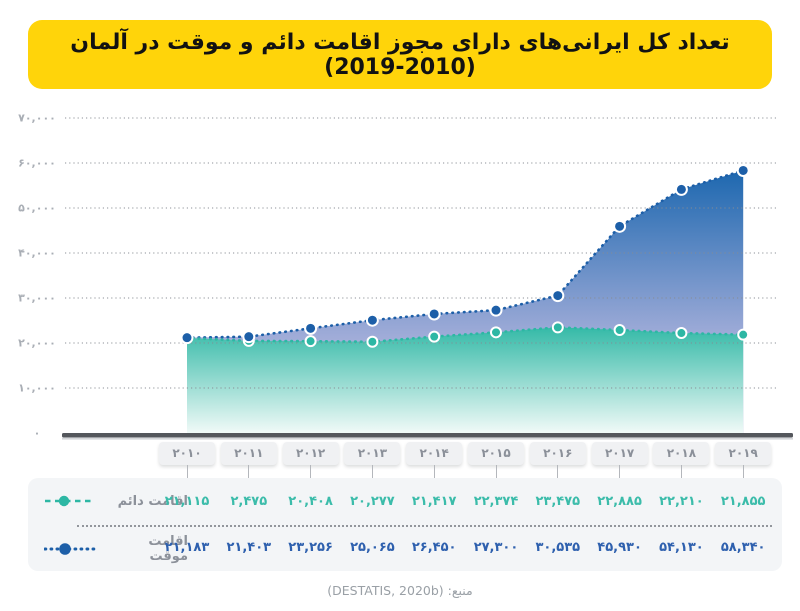 This screenshot has width=800, height=611. What do you see at coordinates (187, 547) in the screenshot?
I see `value-temporary: ۲۱,۱۸۳` at bounding box center [187, 547].